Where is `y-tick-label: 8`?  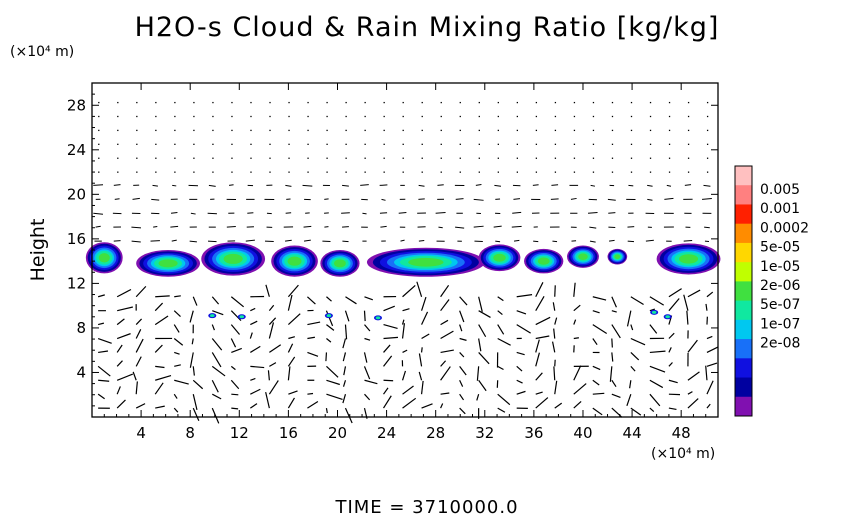
y-tick-label: 8 is located at coordinates (81, 328).